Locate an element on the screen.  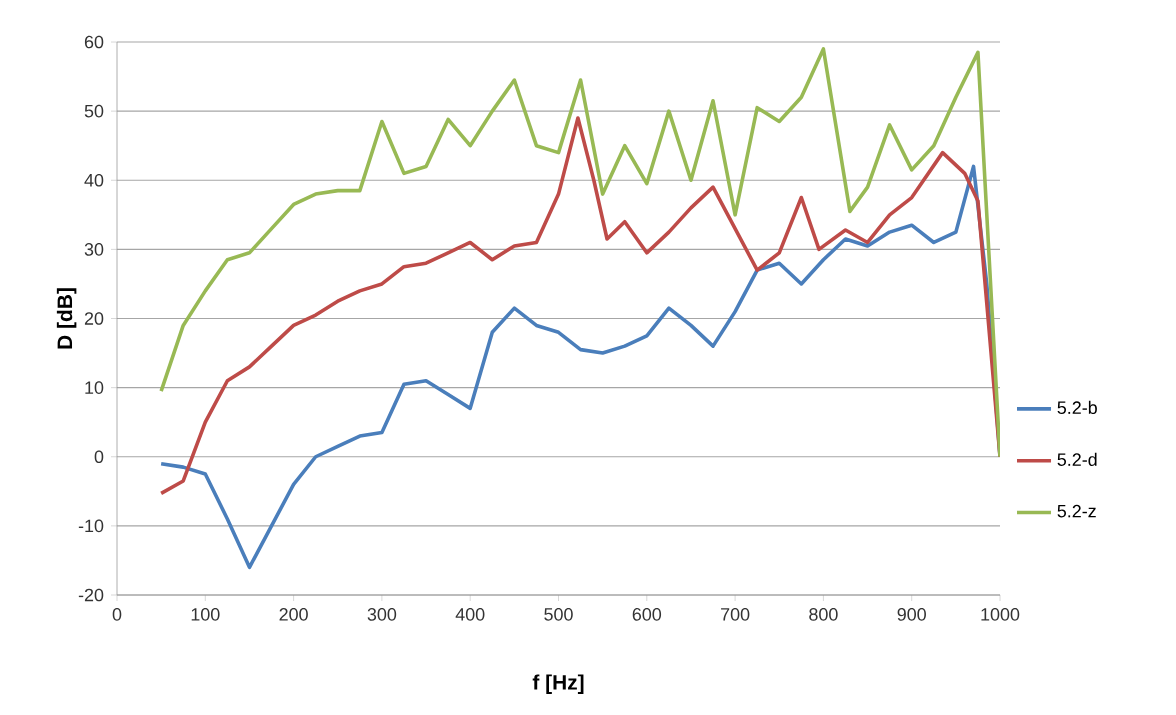
y-tick-label: 50 is located at coordinates (94, 111).